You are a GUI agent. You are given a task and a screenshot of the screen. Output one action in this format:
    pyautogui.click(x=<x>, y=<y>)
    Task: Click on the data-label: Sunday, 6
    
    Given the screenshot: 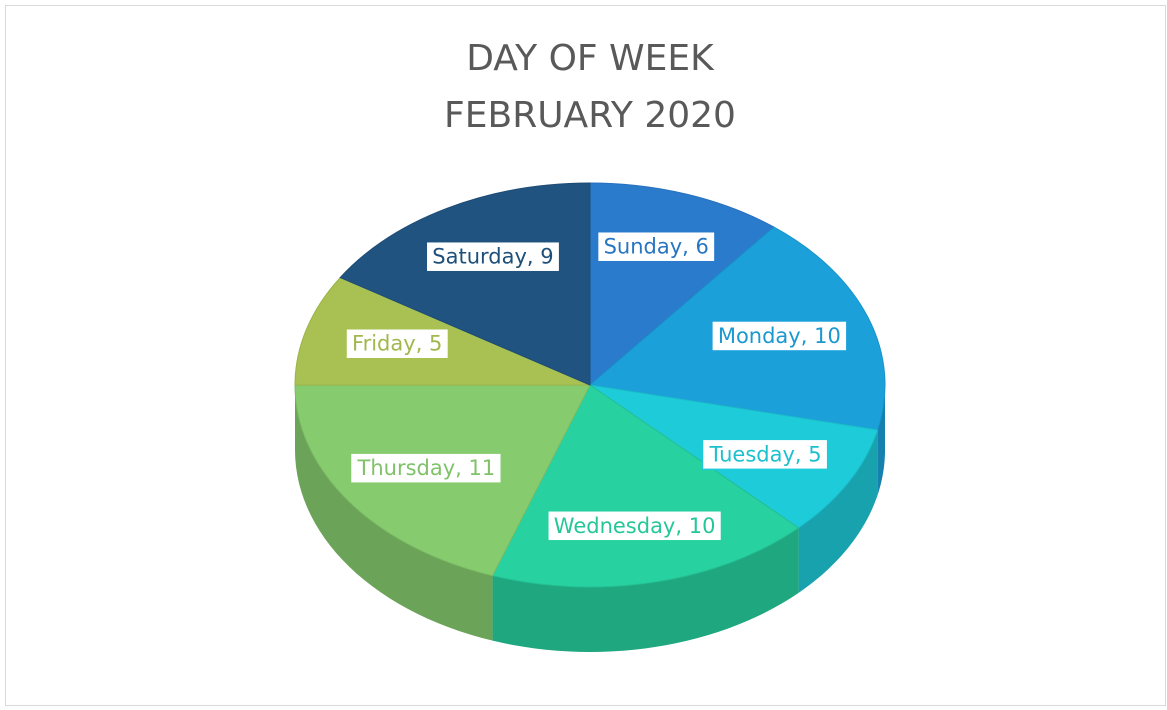 What is the action you would take?
    pyautogui.click(x=656, y=246)
    